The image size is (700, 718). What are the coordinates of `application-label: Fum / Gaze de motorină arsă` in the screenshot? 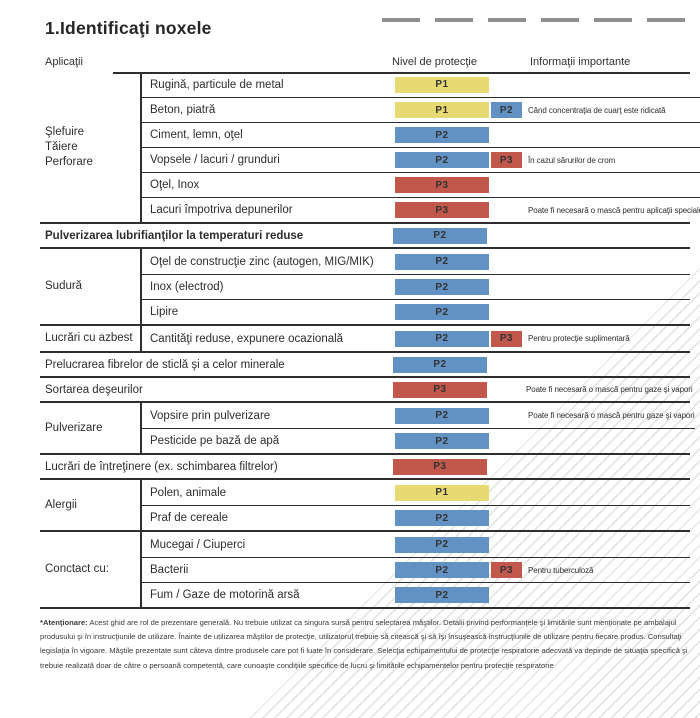 It's located at (225, 595).